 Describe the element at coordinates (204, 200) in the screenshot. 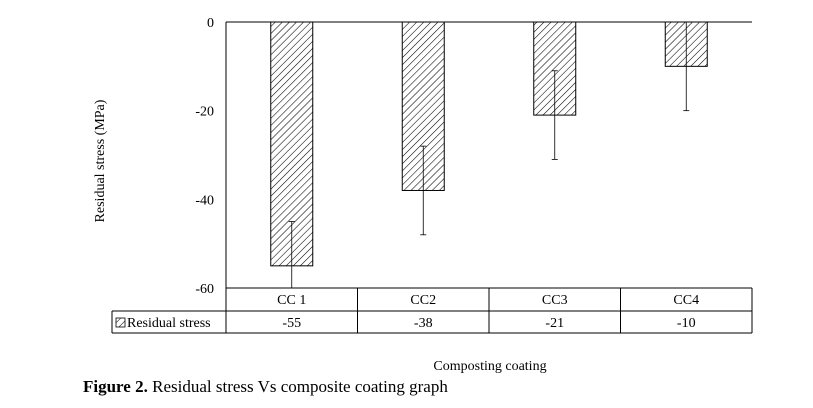

I see `y-tick-label: -40` at that location.